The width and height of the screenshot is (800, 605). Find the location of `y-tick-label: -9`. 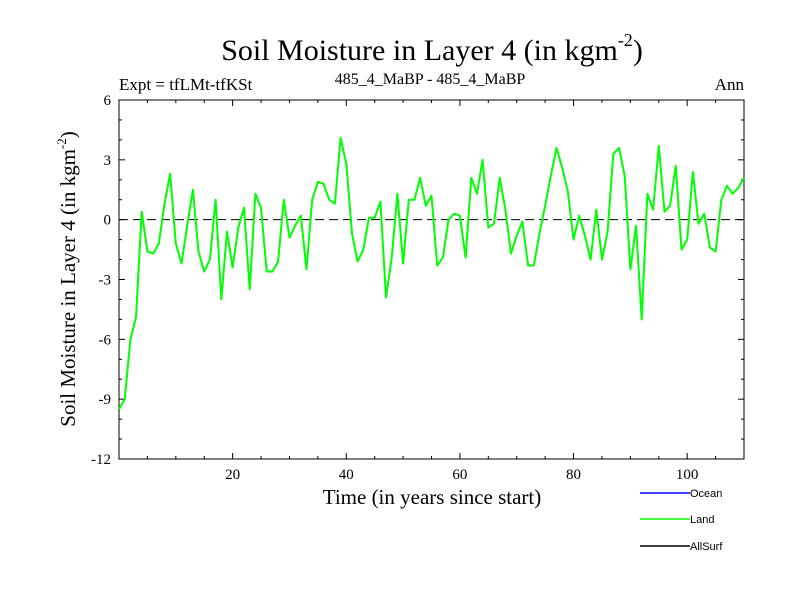

y-tick-label: -9 is located at coordinates (105, 400).